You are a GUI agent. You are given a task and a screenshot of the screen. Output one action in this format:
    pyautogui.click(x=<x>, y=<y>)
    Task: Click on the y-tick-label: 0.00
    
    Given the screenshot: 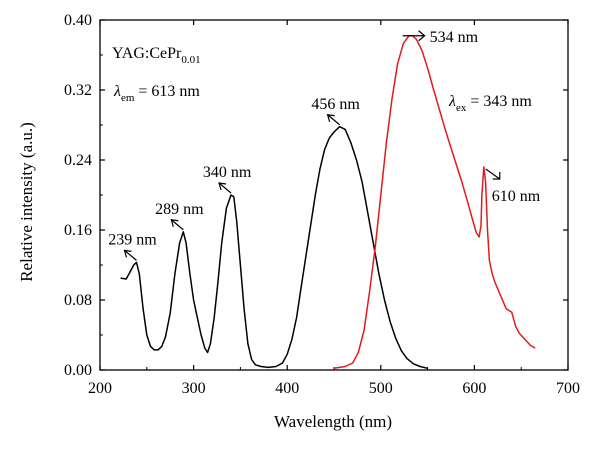 What is the action you would take?
    pyautogui.click(x=78, y=370)
    